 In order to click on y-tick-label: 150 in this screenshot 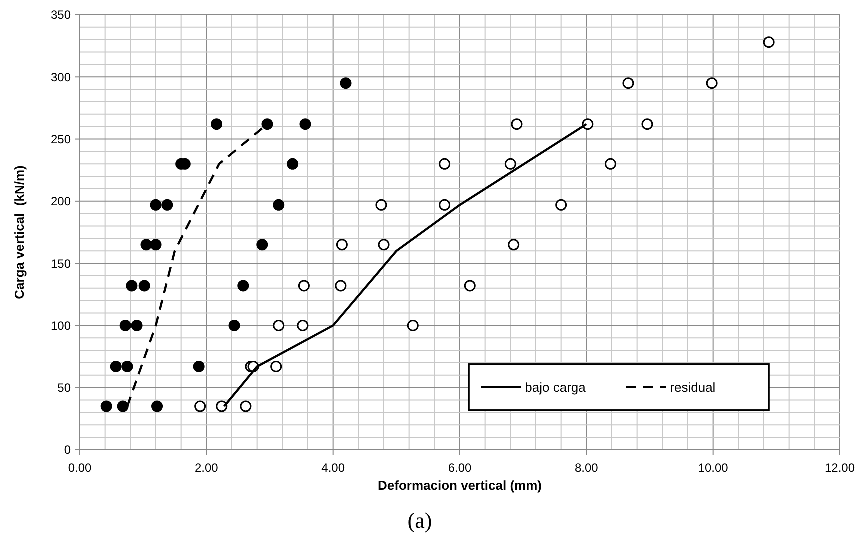, I will do `click(61, 263)`.